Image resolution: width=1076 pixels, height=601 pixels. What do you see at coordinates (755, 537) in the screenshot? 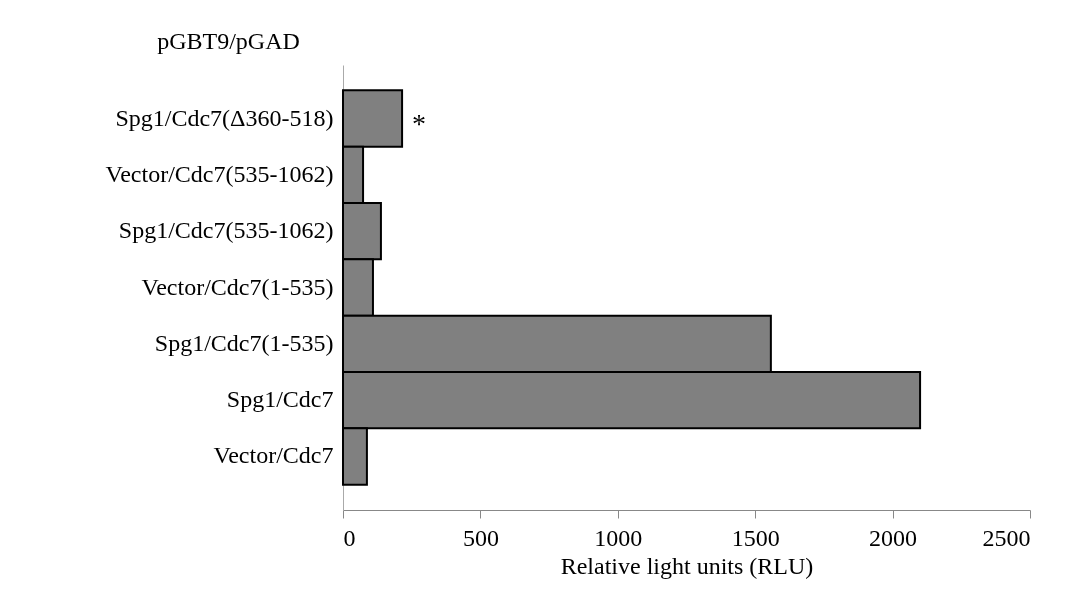
I see `x-tick-label: 1500` at bounding box center [755, 537].